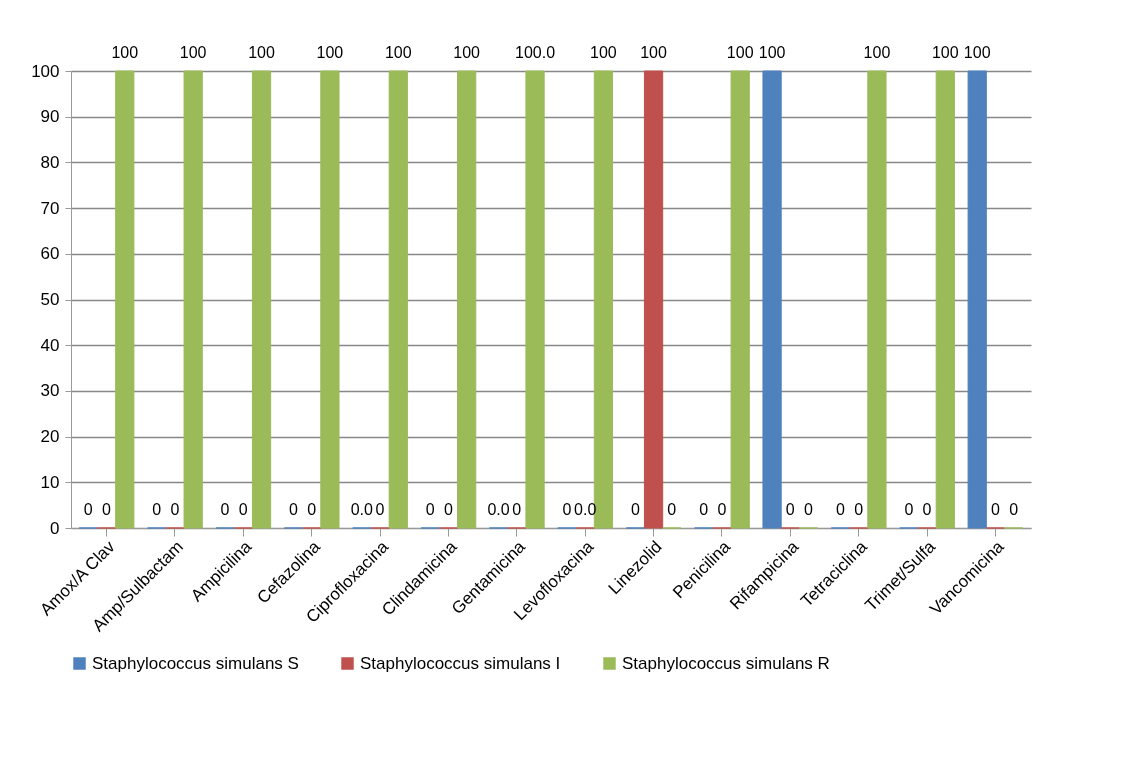 This screenshot has width=1131, height=760. Describe the element at coordinates (50, 208) in the screenshot. I see `y-tick-label: 70` at that location.